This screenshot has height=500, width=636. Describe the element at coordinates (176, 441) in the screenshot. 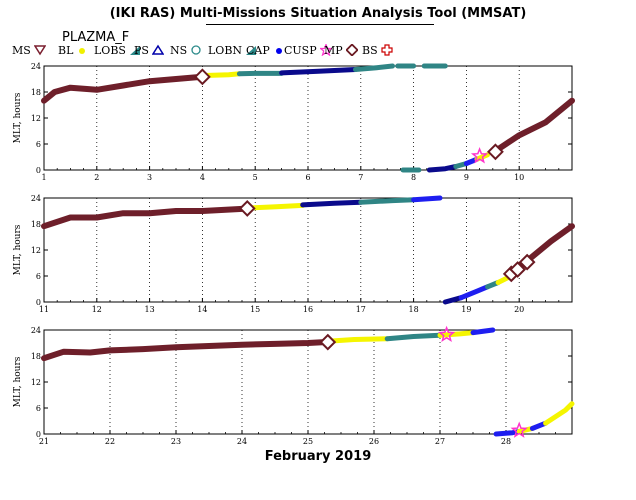

I see `x-tick-label: 23` at that location.